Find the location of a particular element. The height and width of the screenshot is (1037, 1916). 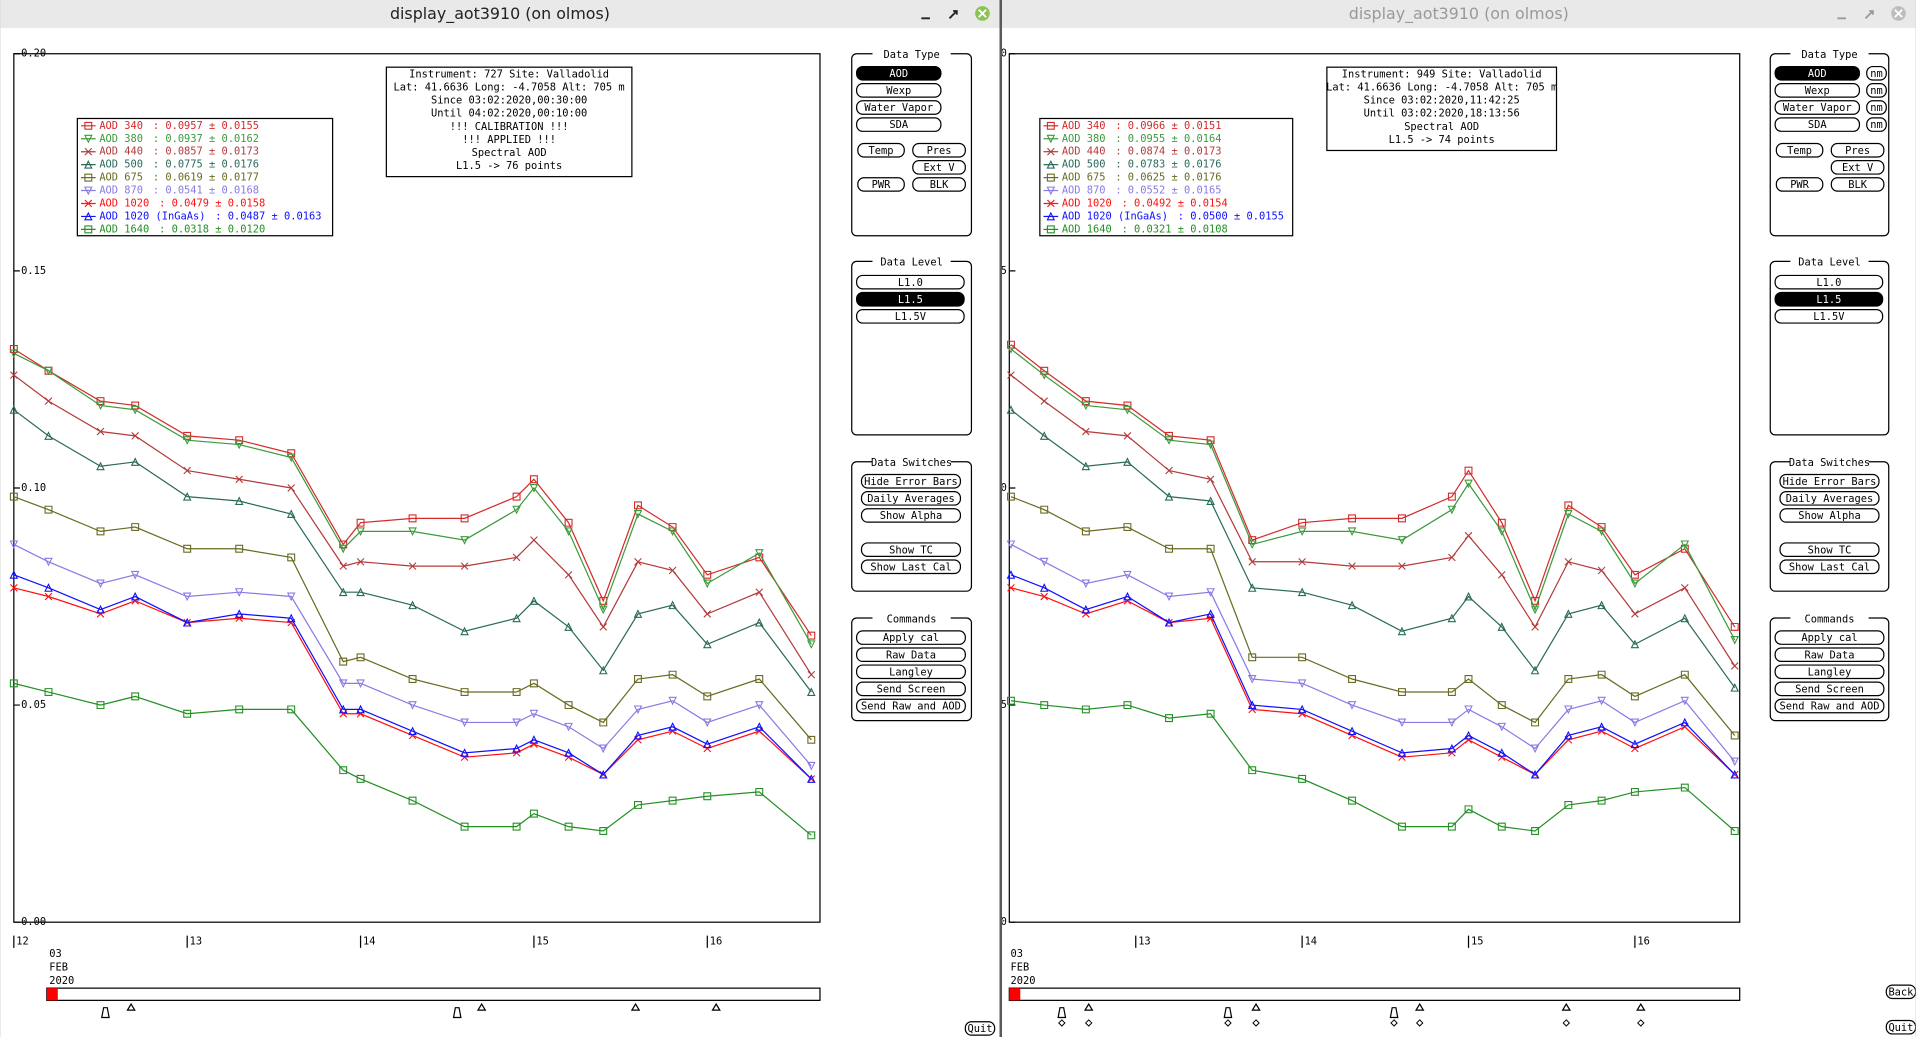

button-label: PWR is located at coordinates (1799, 185).